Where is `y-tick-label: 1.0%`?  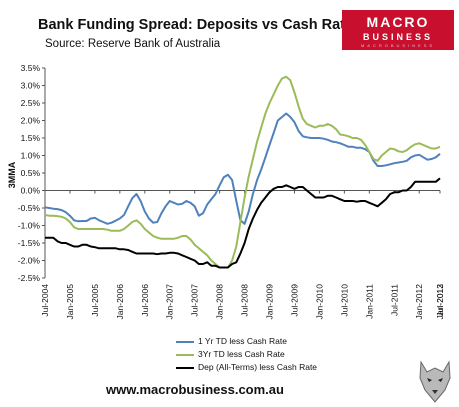
y-tick-label: 1.0% is located at coordinates (31, 156).